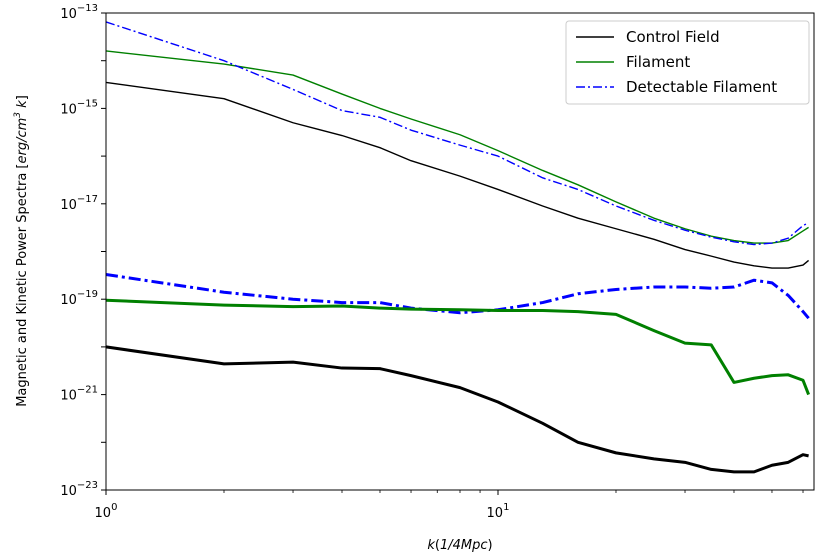  I want to click on legend-box, so click(687, 62).